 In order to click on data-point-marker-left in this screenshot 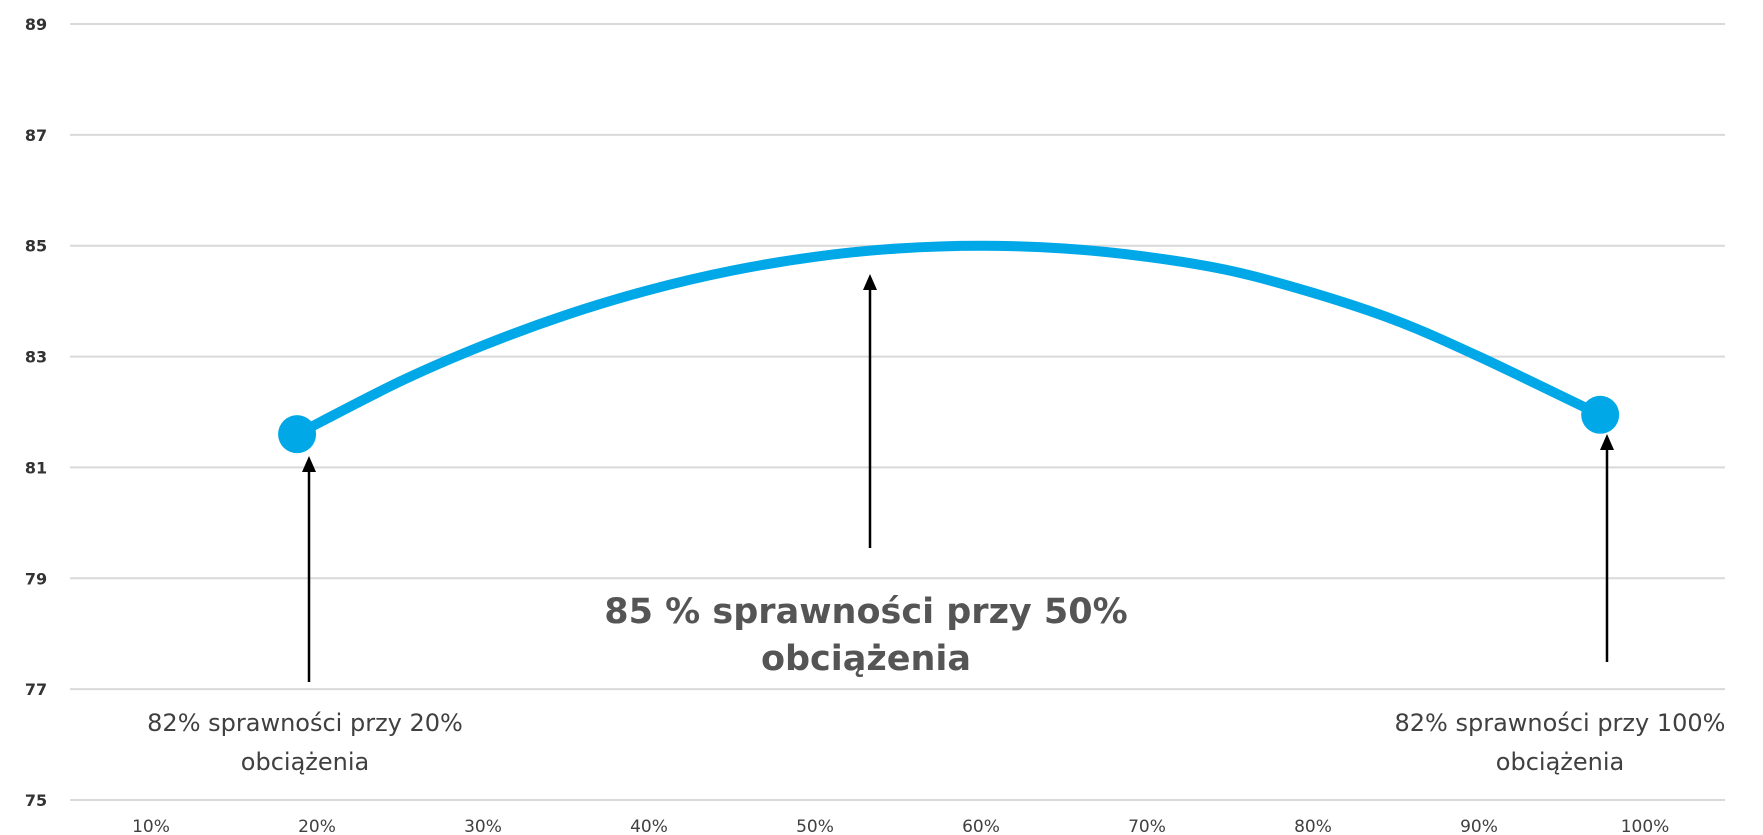, I will do `click(297, 434)`.